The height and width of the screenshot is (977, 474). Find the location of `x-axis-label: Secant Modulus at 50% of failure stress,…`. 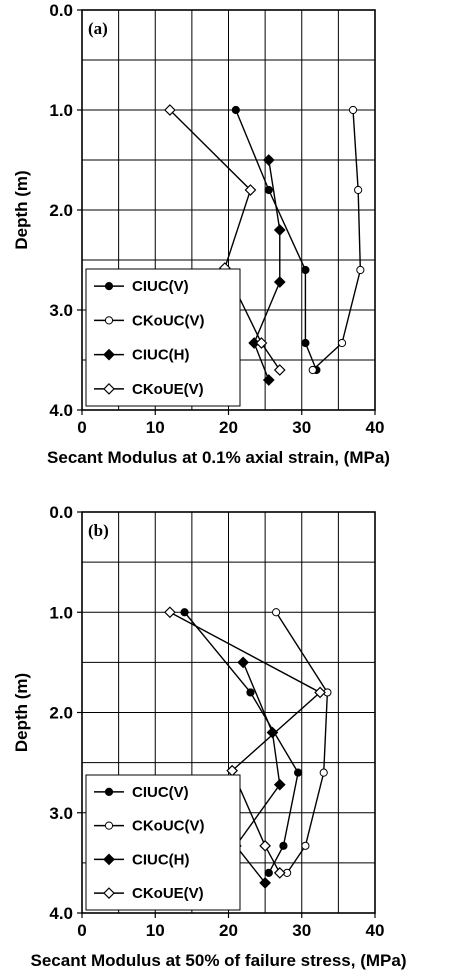

x-axis-label: Secant Modulus at 50% of failure stress,… is located at coordinates (219, 960).